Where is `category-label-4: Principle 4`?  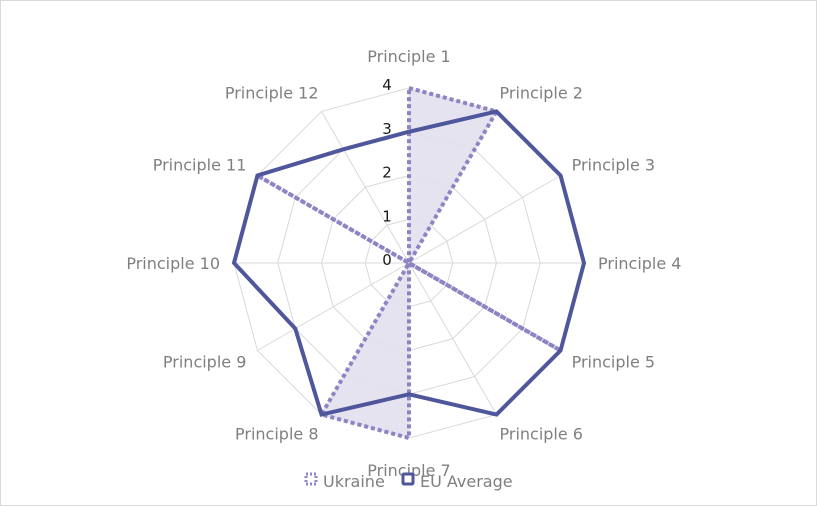 category-label-4: Principle 4 is located at coordinates (639, 263).